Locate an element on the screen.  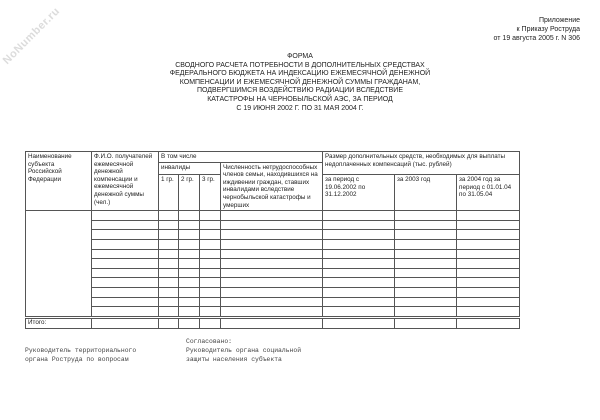
total-label: Итого: is located at coordinates (58, 323).